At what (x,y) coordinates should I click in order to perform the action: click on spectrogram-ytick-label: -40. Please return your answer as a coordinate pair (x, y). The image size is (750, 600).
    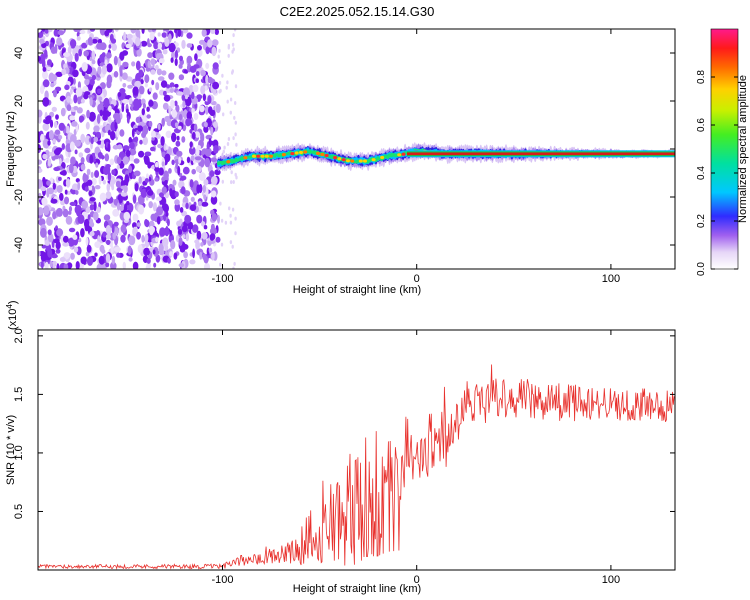
    Looking at the image, I should click on (19, 245).